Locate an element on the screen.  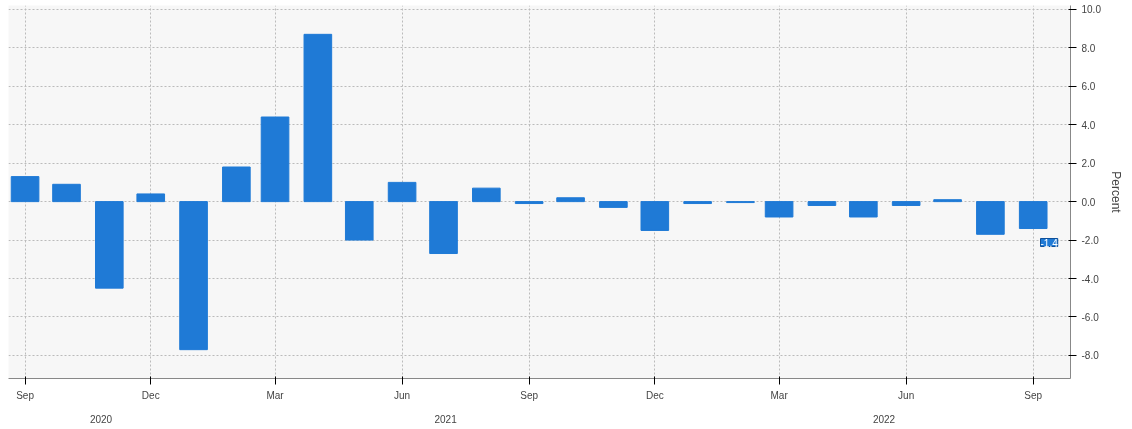
y-tick-label: 2.0 is located at coordinates (1088, 164).